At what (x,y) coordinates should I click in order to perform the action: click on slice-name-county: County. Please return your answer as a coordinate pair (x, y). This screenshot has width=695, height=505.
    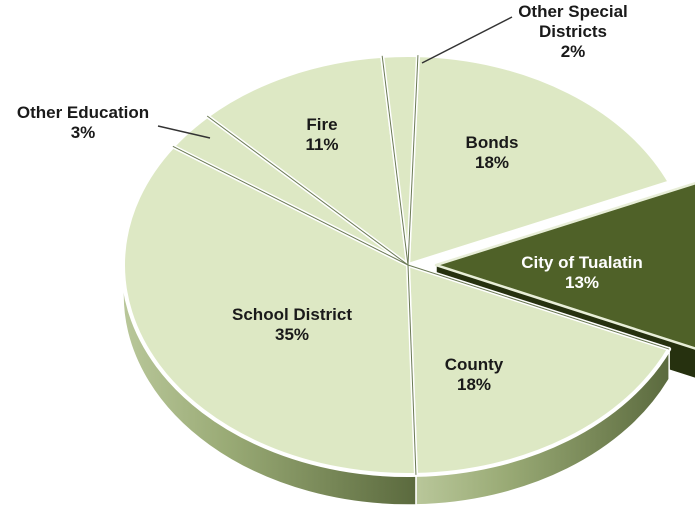
    Looking at the image, I should click on (474, 364).